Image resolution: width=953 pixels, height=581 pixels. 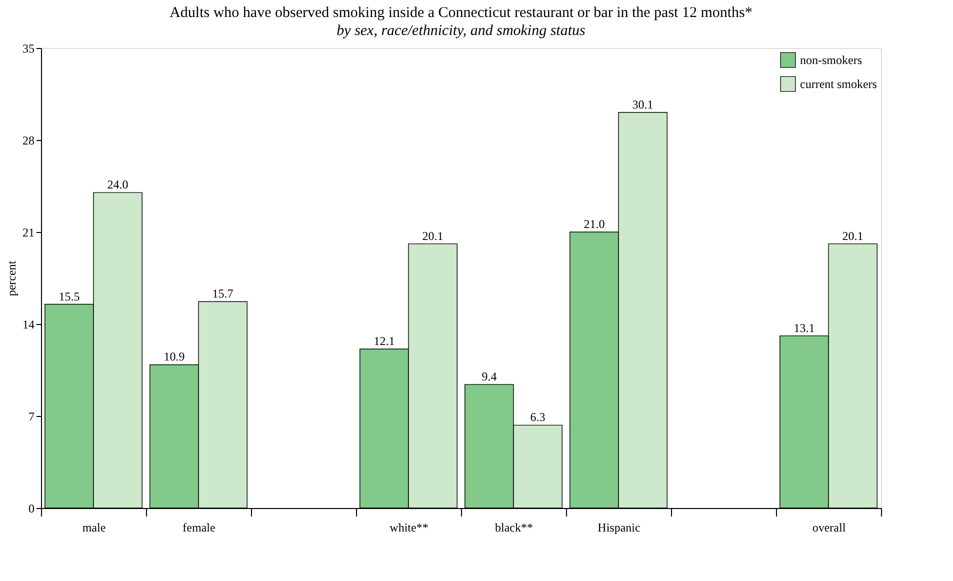 What do you see at coordinates (28, 141) in the screenshot?
I see `y-tick-label: 28` at bounding box center [28, 141].